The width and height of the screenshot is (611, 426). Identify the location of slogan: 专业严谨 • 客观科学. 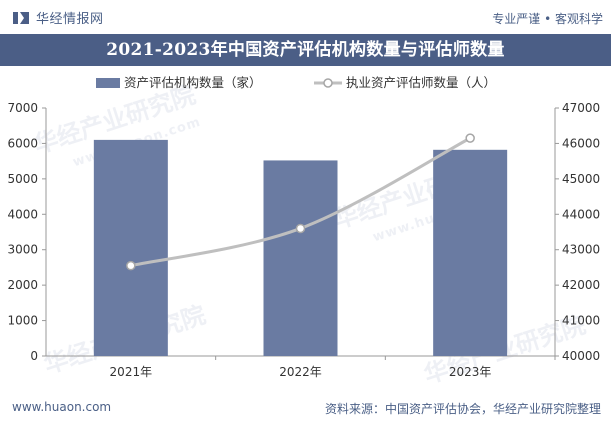
(547, 19).